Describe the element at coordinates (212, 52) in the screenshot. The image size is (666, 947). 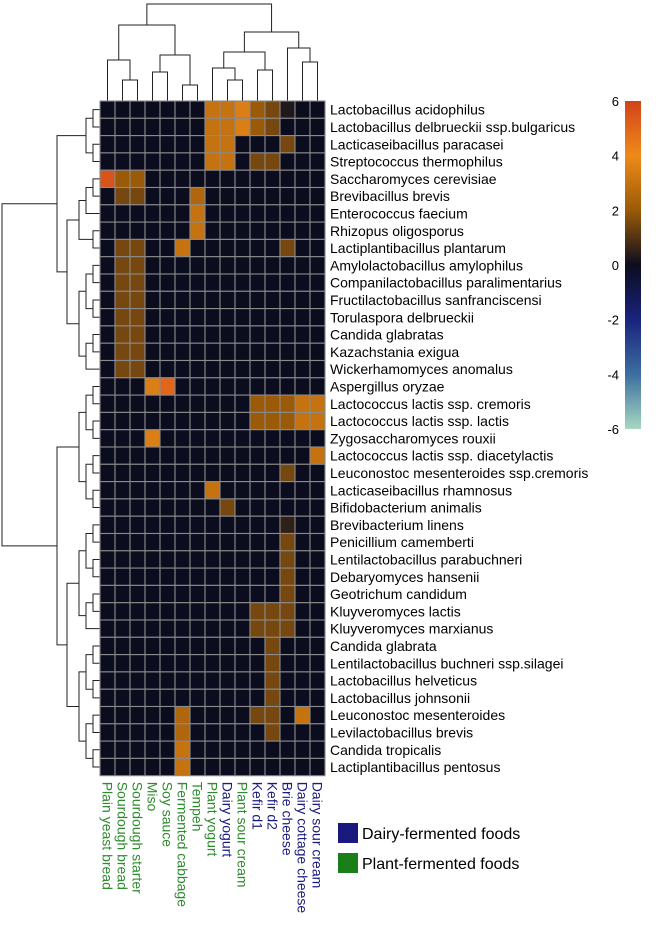
I see `column-dendrogram` at that location.